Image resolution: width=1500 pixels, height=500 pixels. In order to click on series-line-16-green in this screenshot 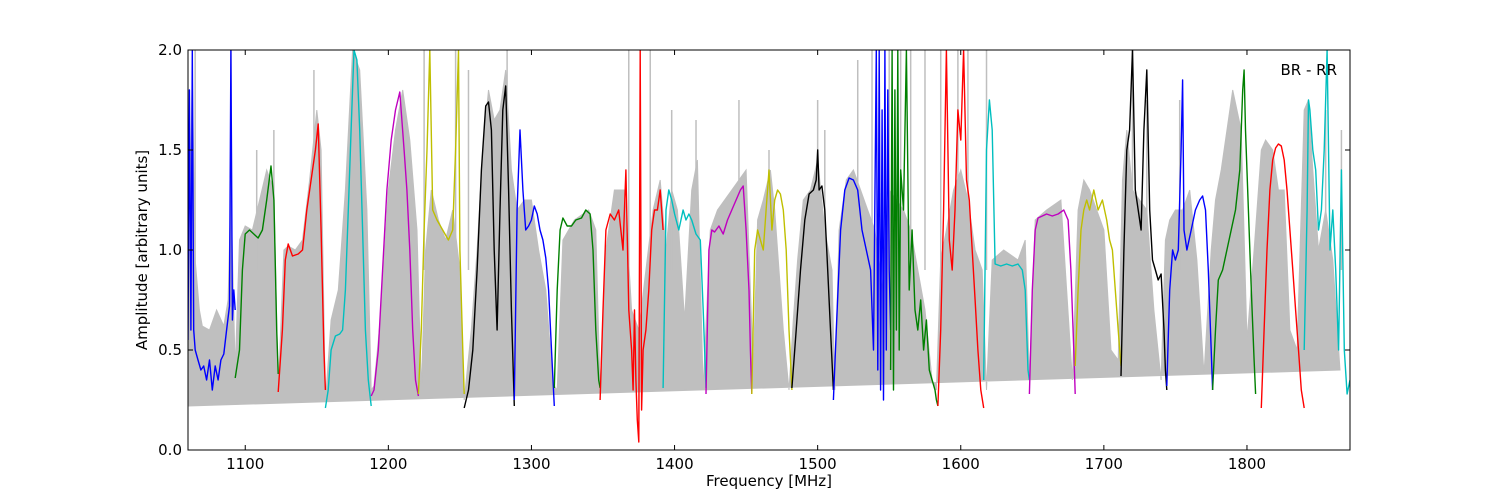, I will do `click(914, 228)`.